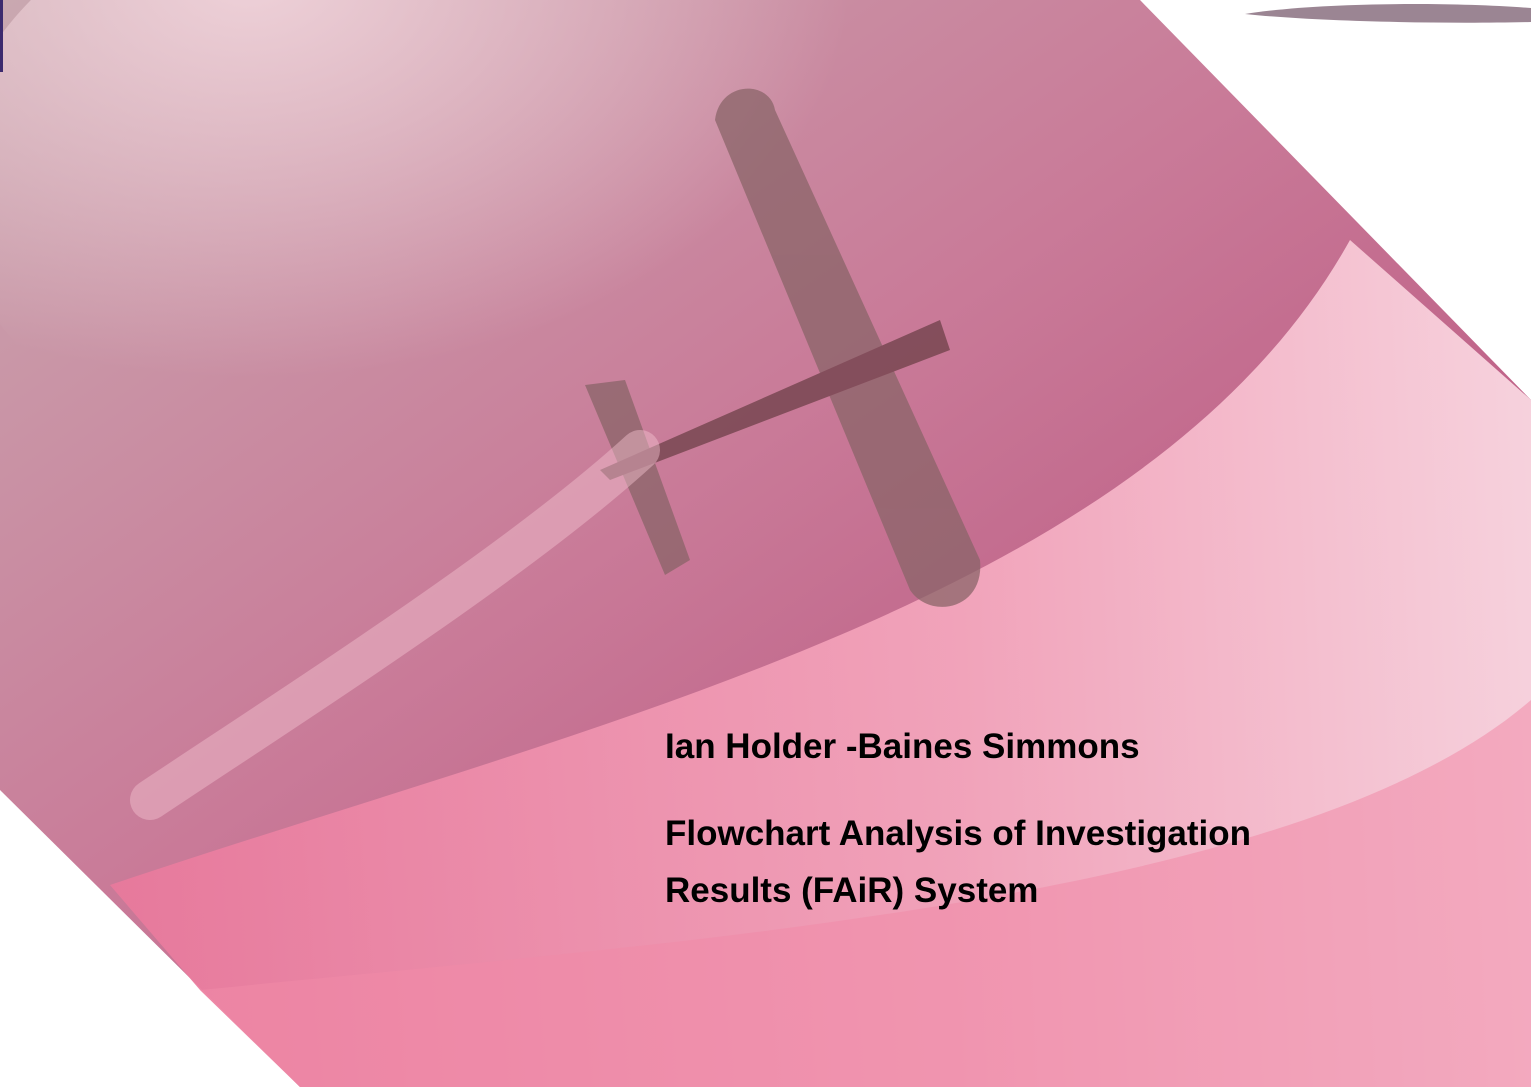 Image resolution: width=1531 pixels, height=1087 pixels. Describe the element at coordinates (1388, 13) in the screenshot. I see `corner-swoosh` at that location.